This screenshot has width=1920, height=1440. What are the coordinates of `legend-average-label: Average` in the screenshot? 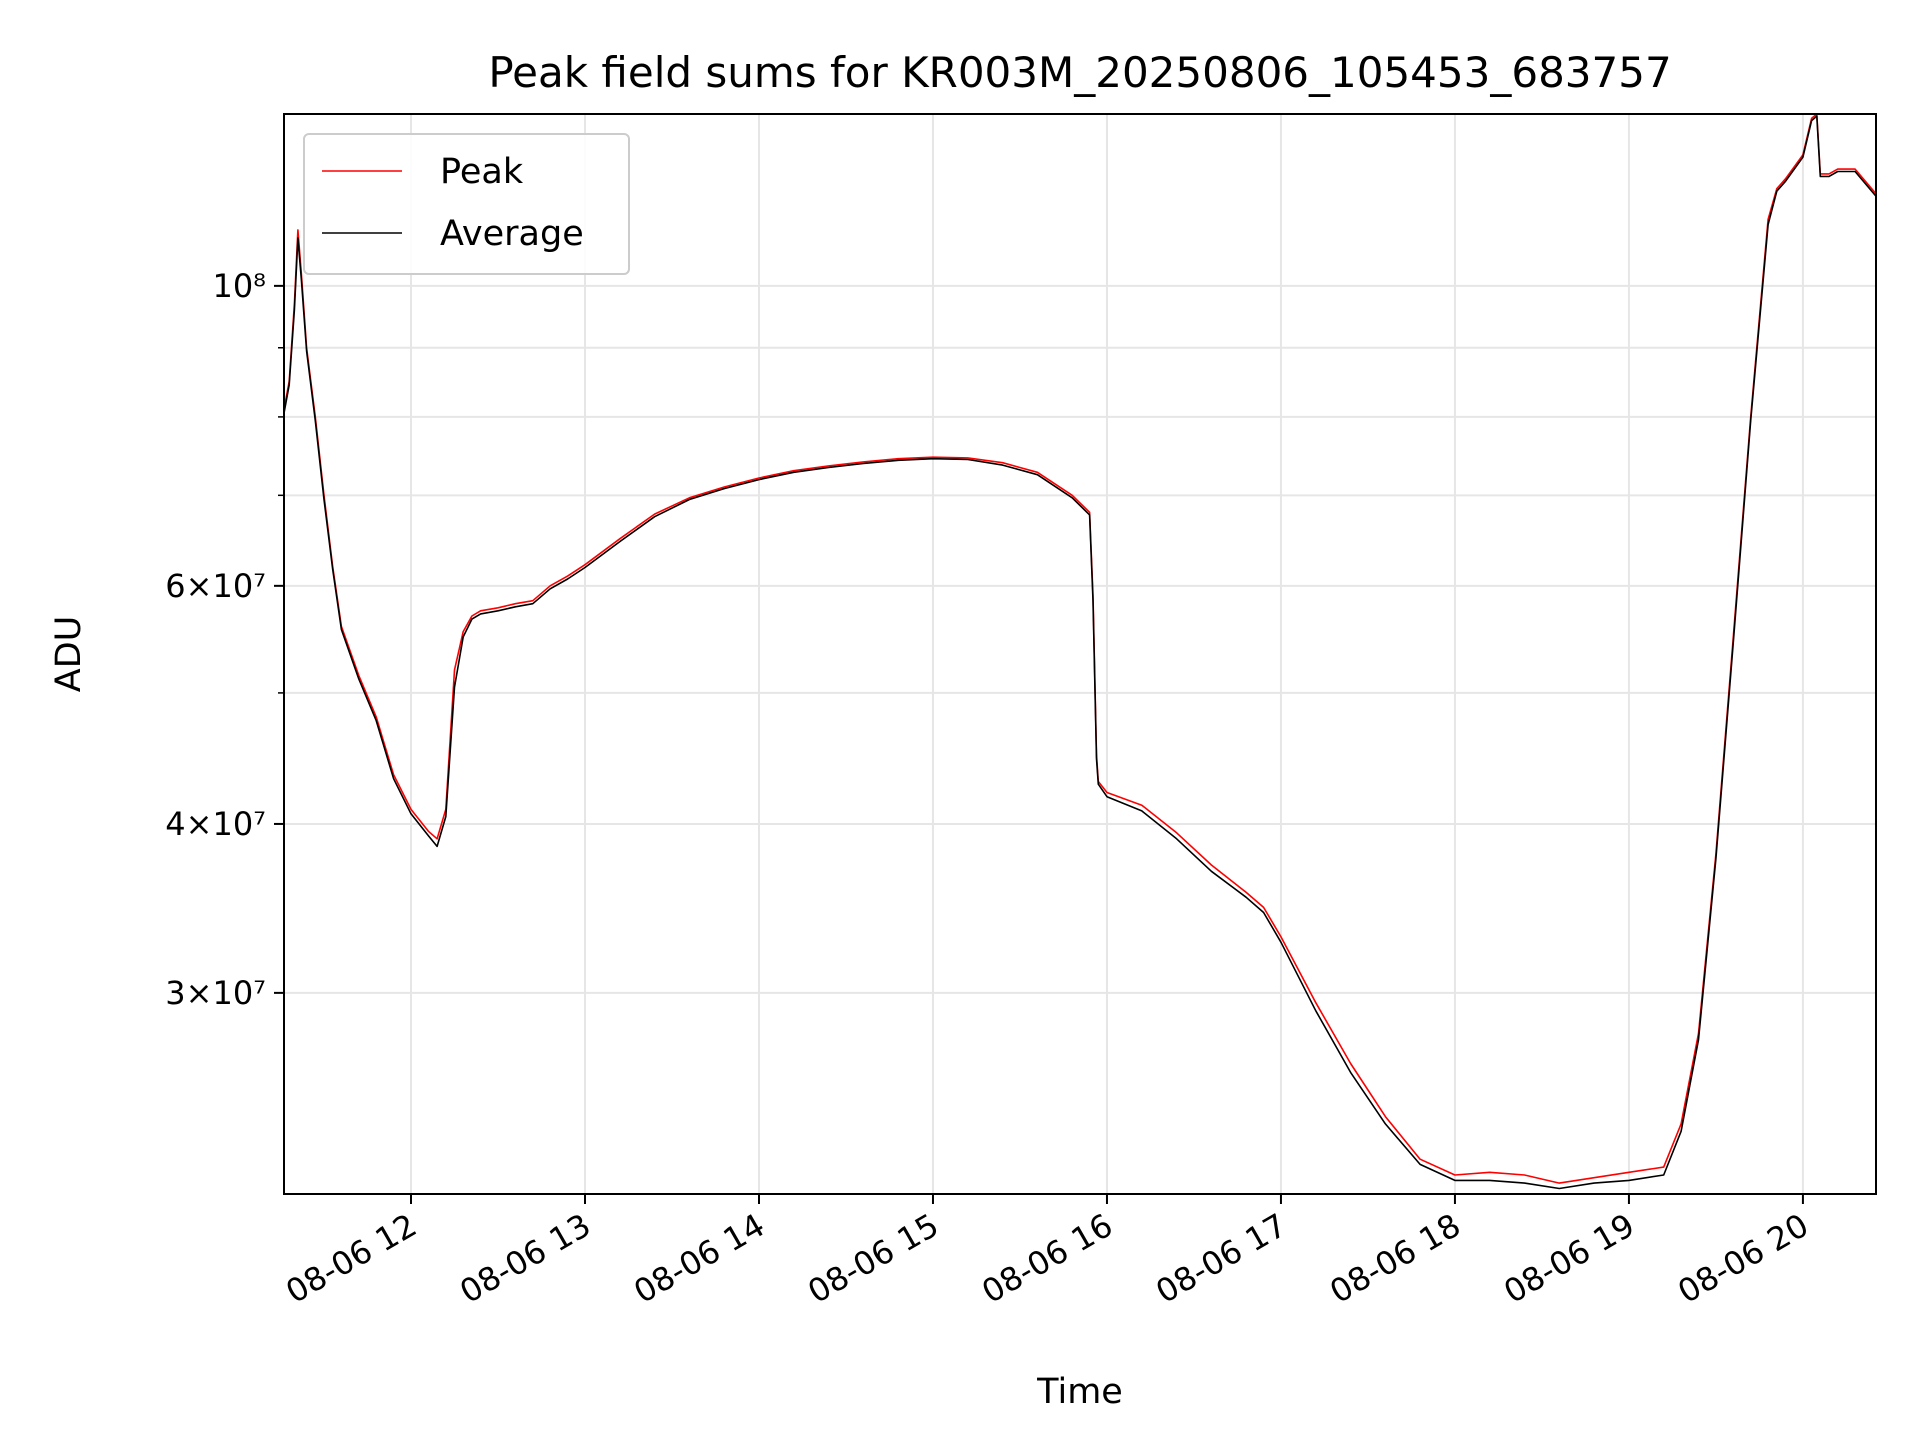 It's located at (512, 234).